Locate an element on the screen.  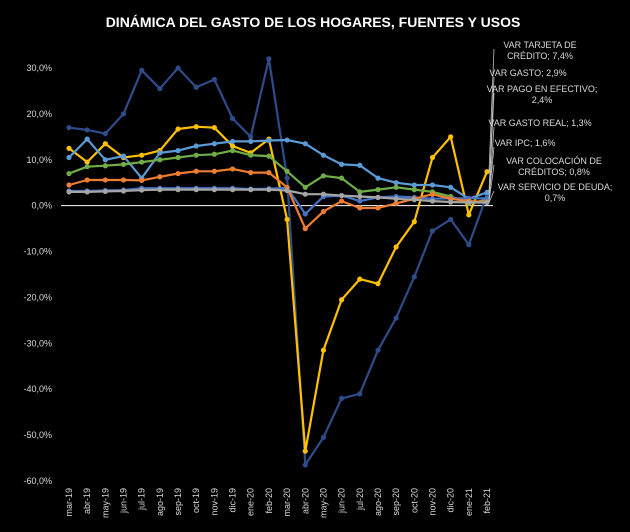
end-label: VAR SERVICIO DE DEUDA; is located at coordinates (555, 187).